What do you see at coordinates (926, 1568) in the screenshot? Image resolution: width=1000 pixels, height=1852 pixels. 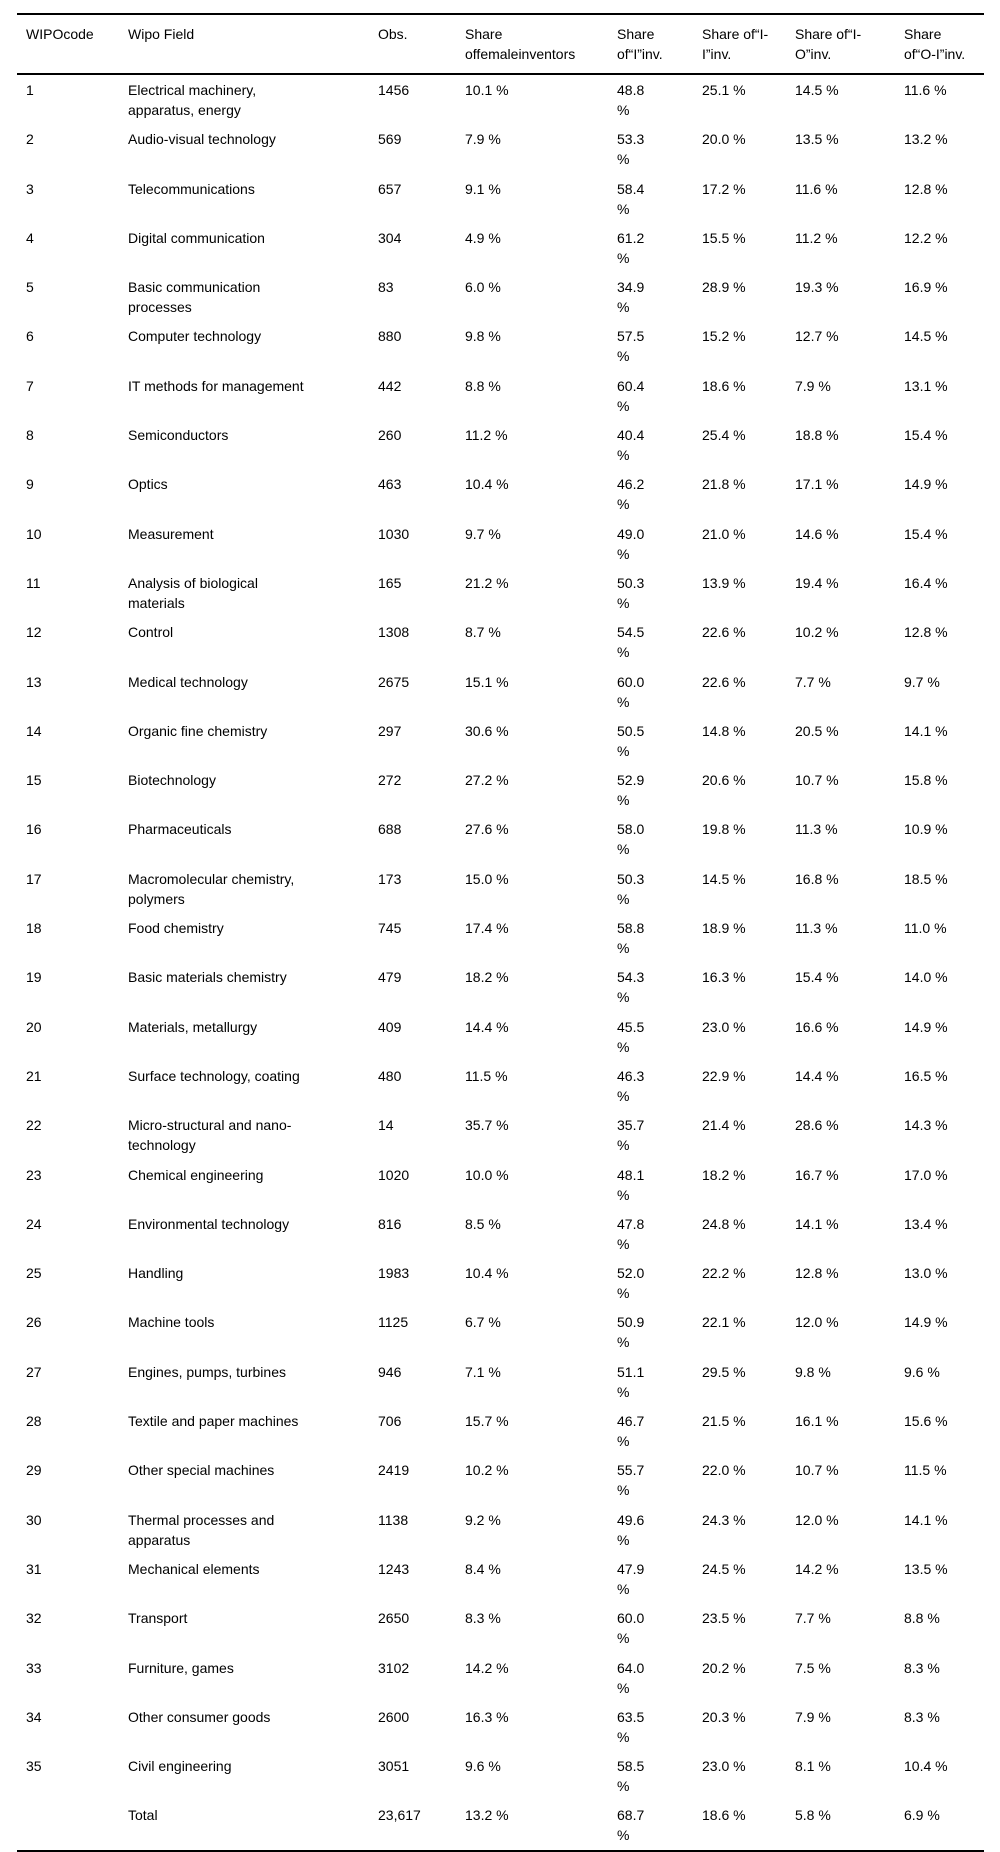 I see `cell-value-share_oi: 13.5 %` at bounding box center [926, 1568].